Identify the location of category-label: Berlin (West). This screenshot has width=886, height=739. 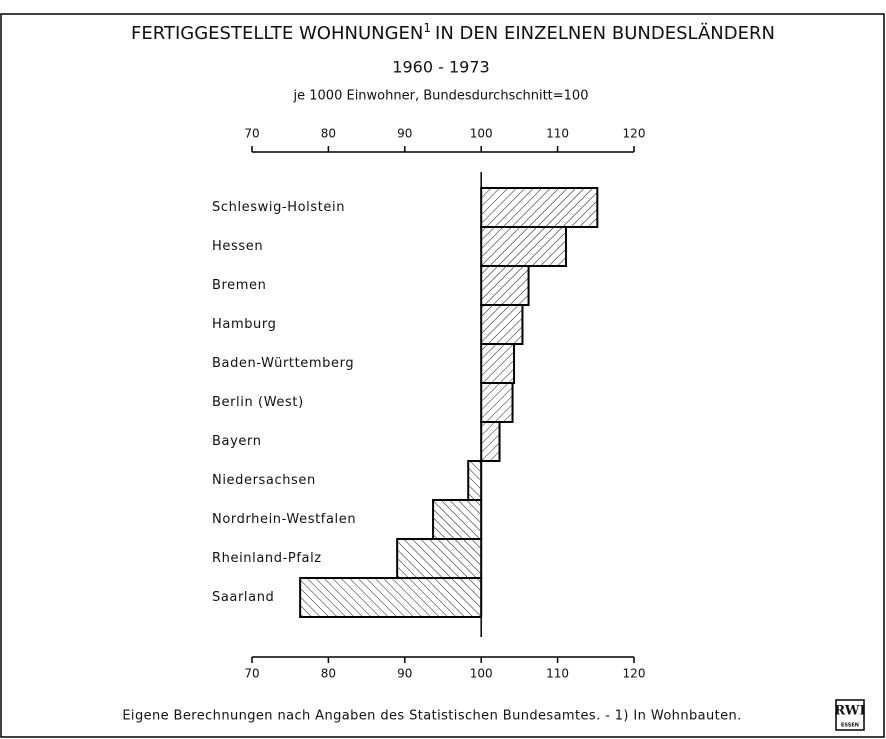
(258, 402).